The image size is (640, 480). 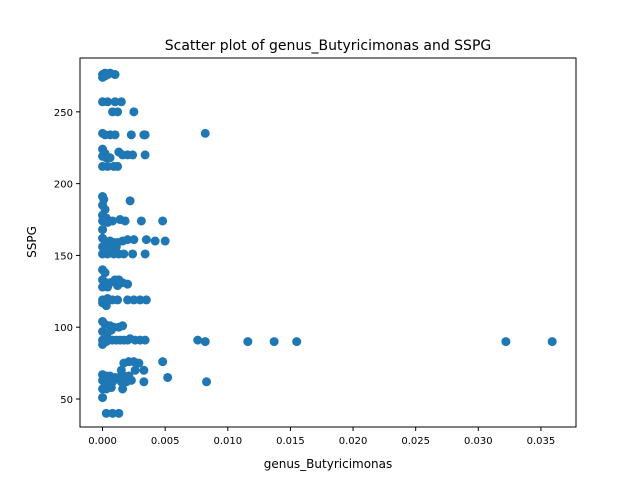 What do you see at coordinates (353, 441) in the screenshot?
I see `x-tick-label: 0.020` at bounding box center [353, 441].